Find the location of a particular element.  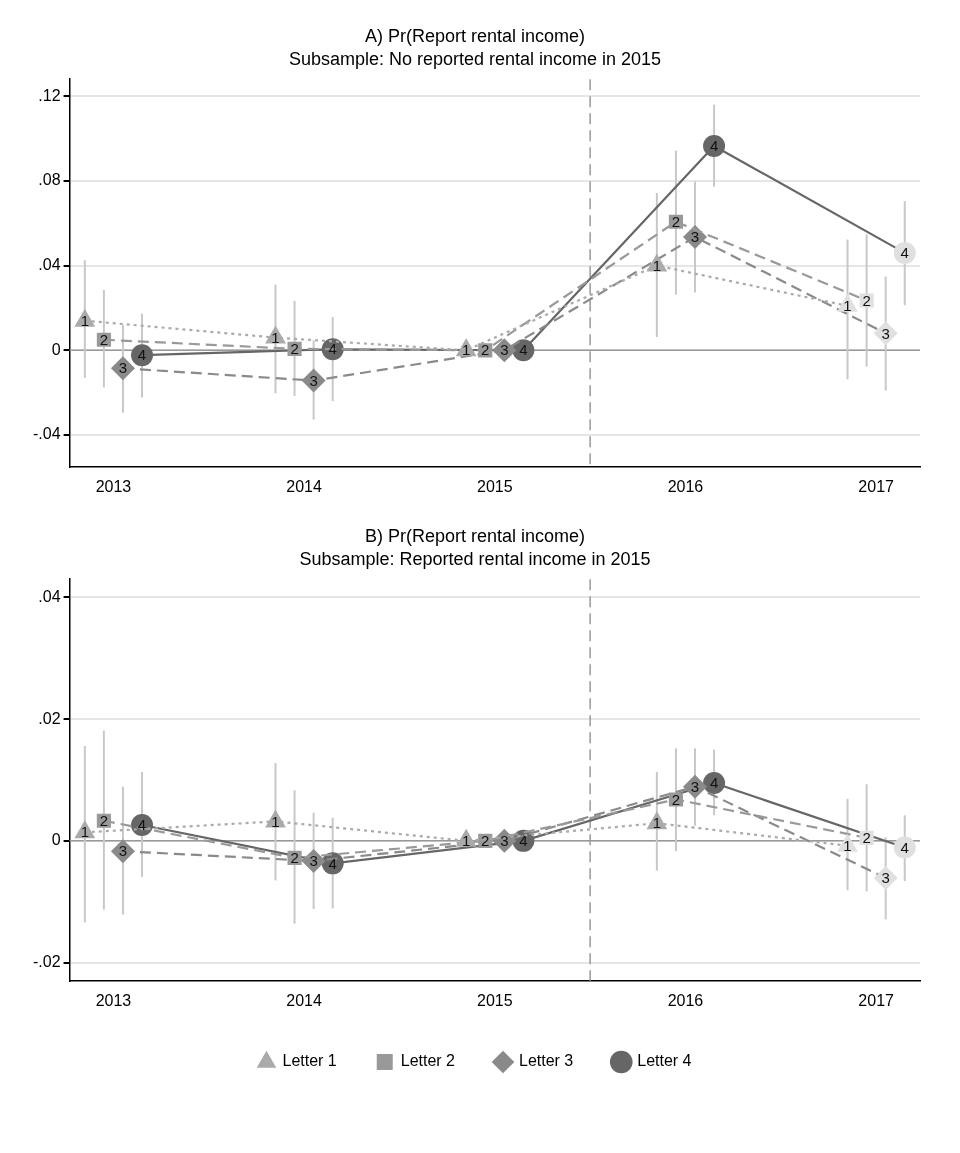

y-tick-label: .08 is located at coordinates (49, 180).